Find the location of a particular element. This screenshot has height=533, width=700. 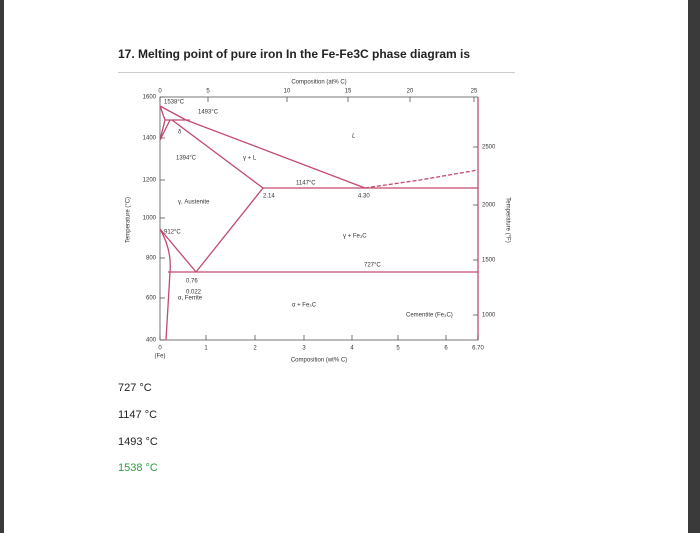

label: α, Ferrite is located at coordinates (190, 299).